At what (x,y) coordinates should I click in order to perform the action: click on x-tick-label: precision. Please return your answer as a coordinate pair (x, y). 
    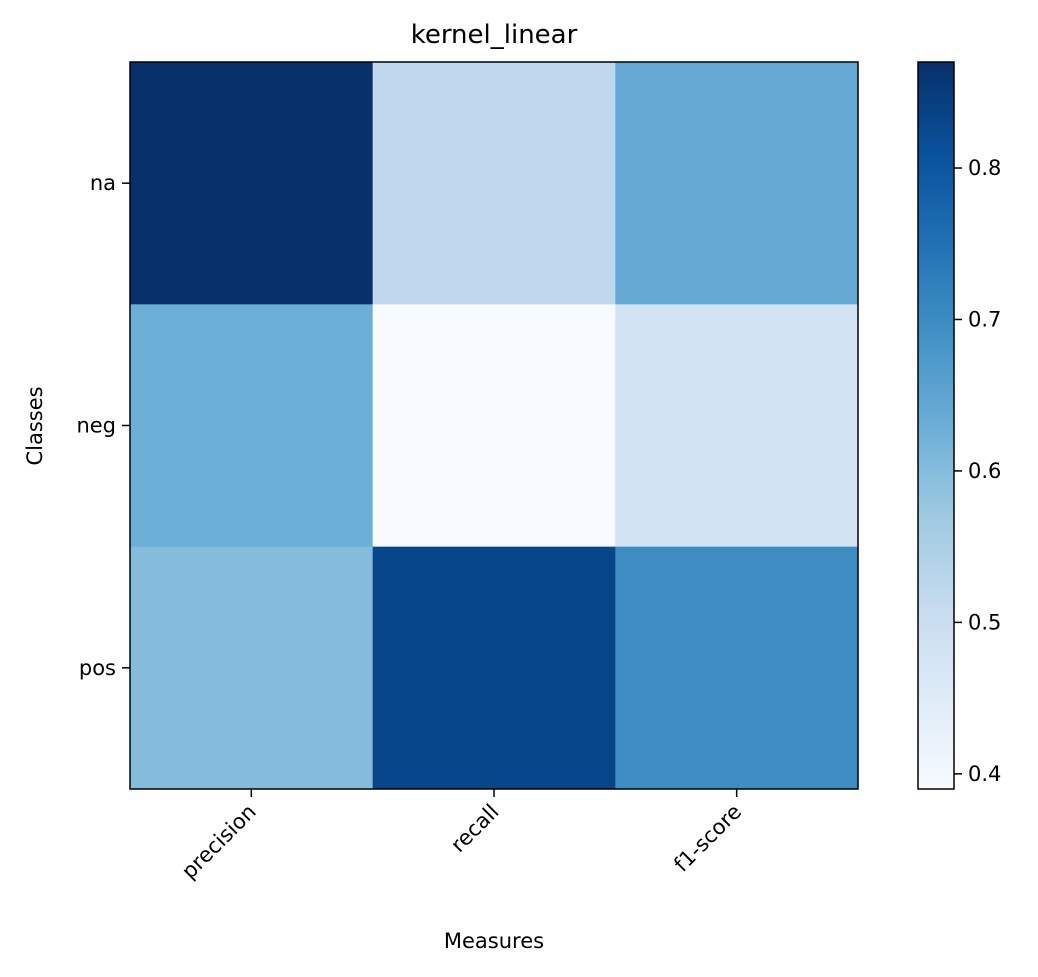
    Looking at the image, I should click on (219, 842).